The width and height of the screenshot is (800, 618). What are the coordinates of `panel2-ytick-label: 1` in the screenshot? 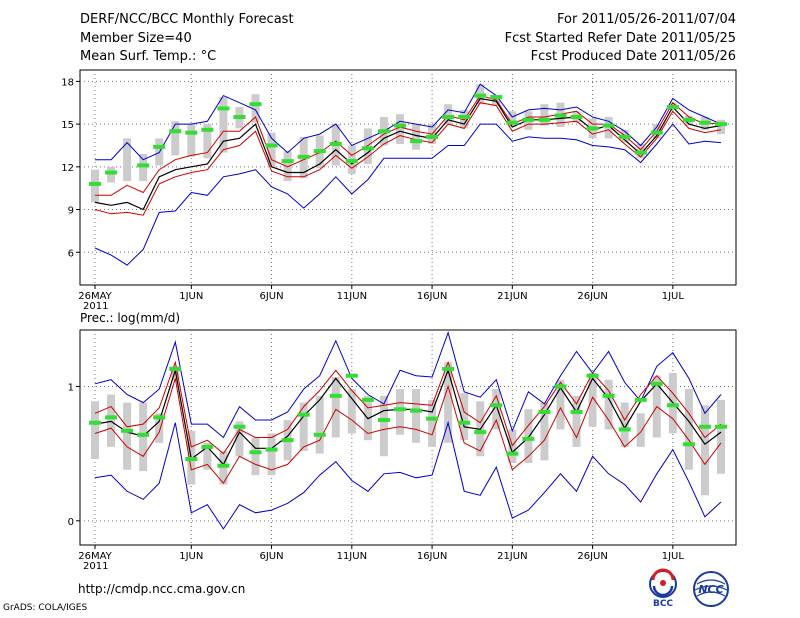 It's located at (71, 387).